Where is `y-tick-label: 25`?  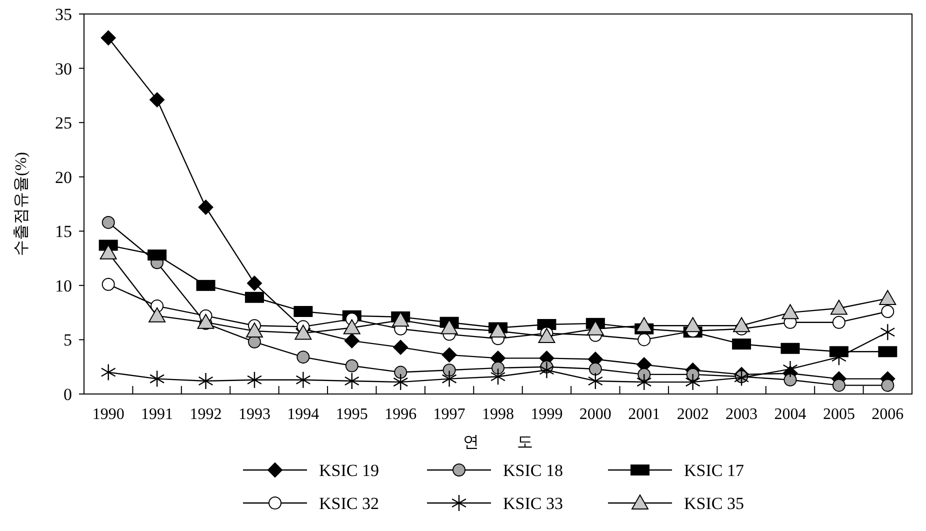 y-tick-label: 25 is located at coordinates (63, 123).